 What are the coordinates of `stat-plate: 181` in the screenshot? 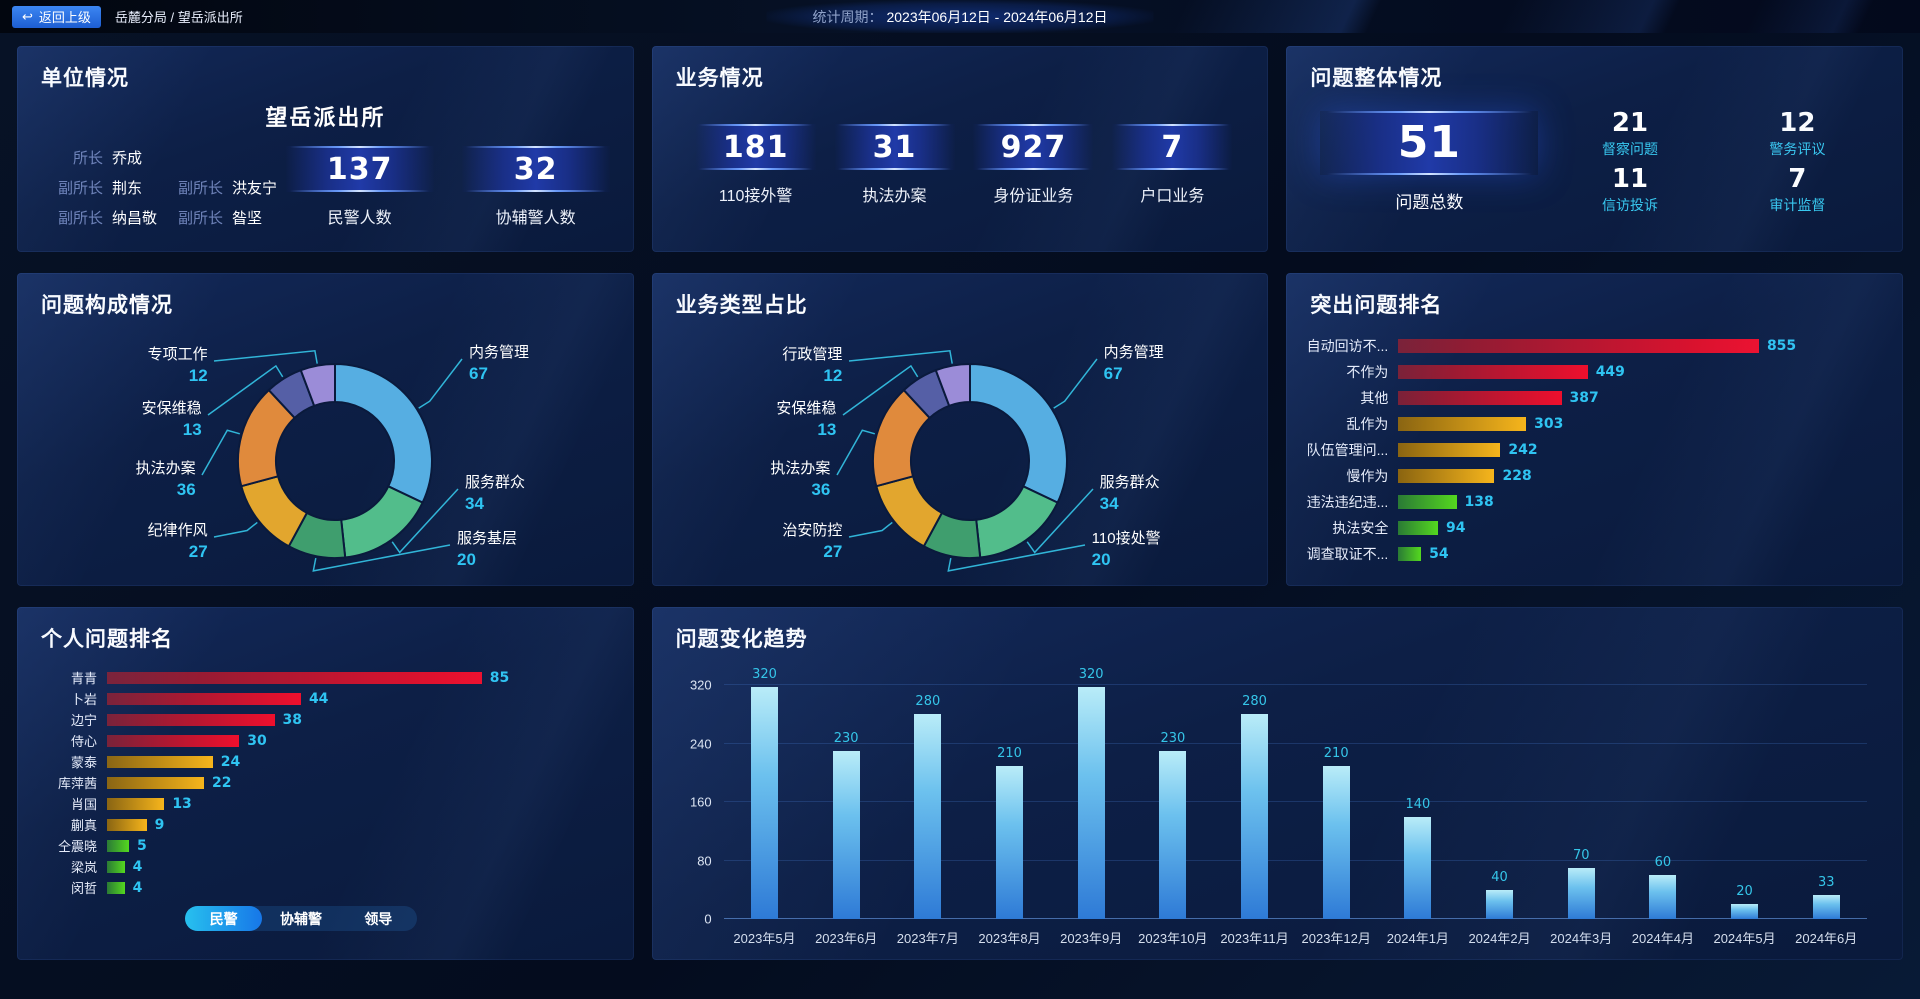 It's located at (755, 147).